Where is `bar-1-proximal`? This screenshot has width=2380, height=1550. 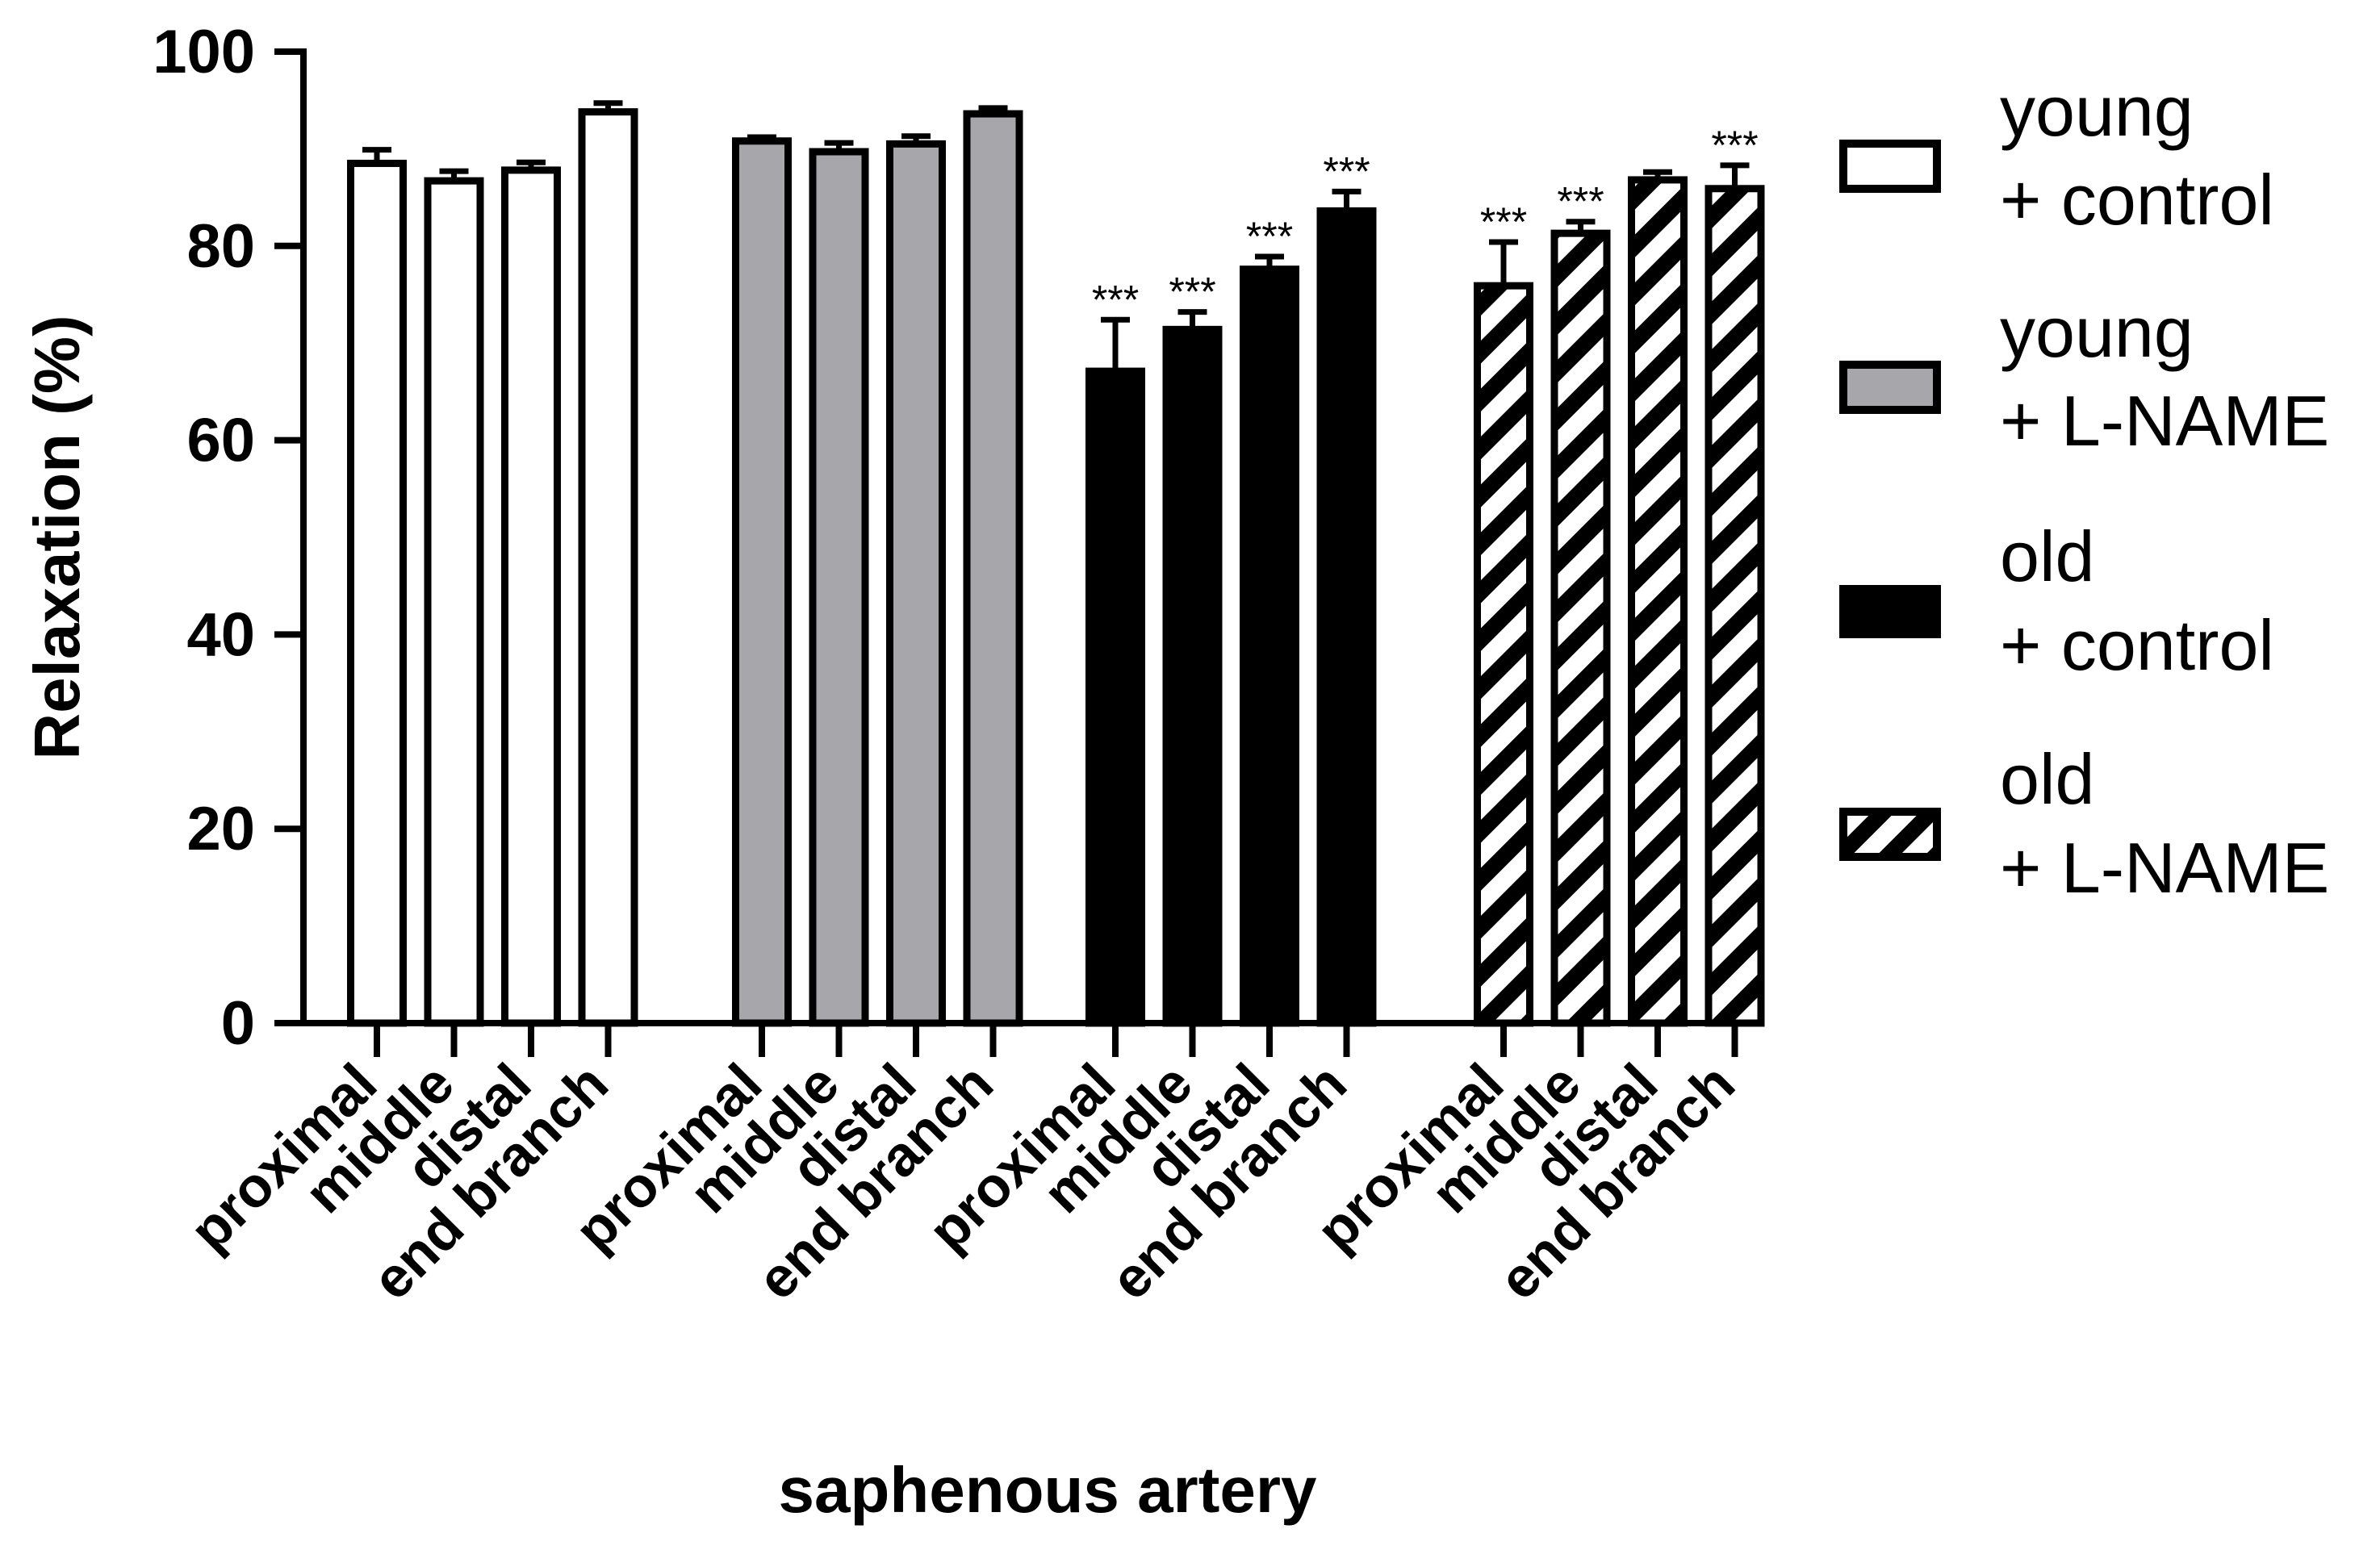
bar-1-proximal is located at coordinates (377, 593).